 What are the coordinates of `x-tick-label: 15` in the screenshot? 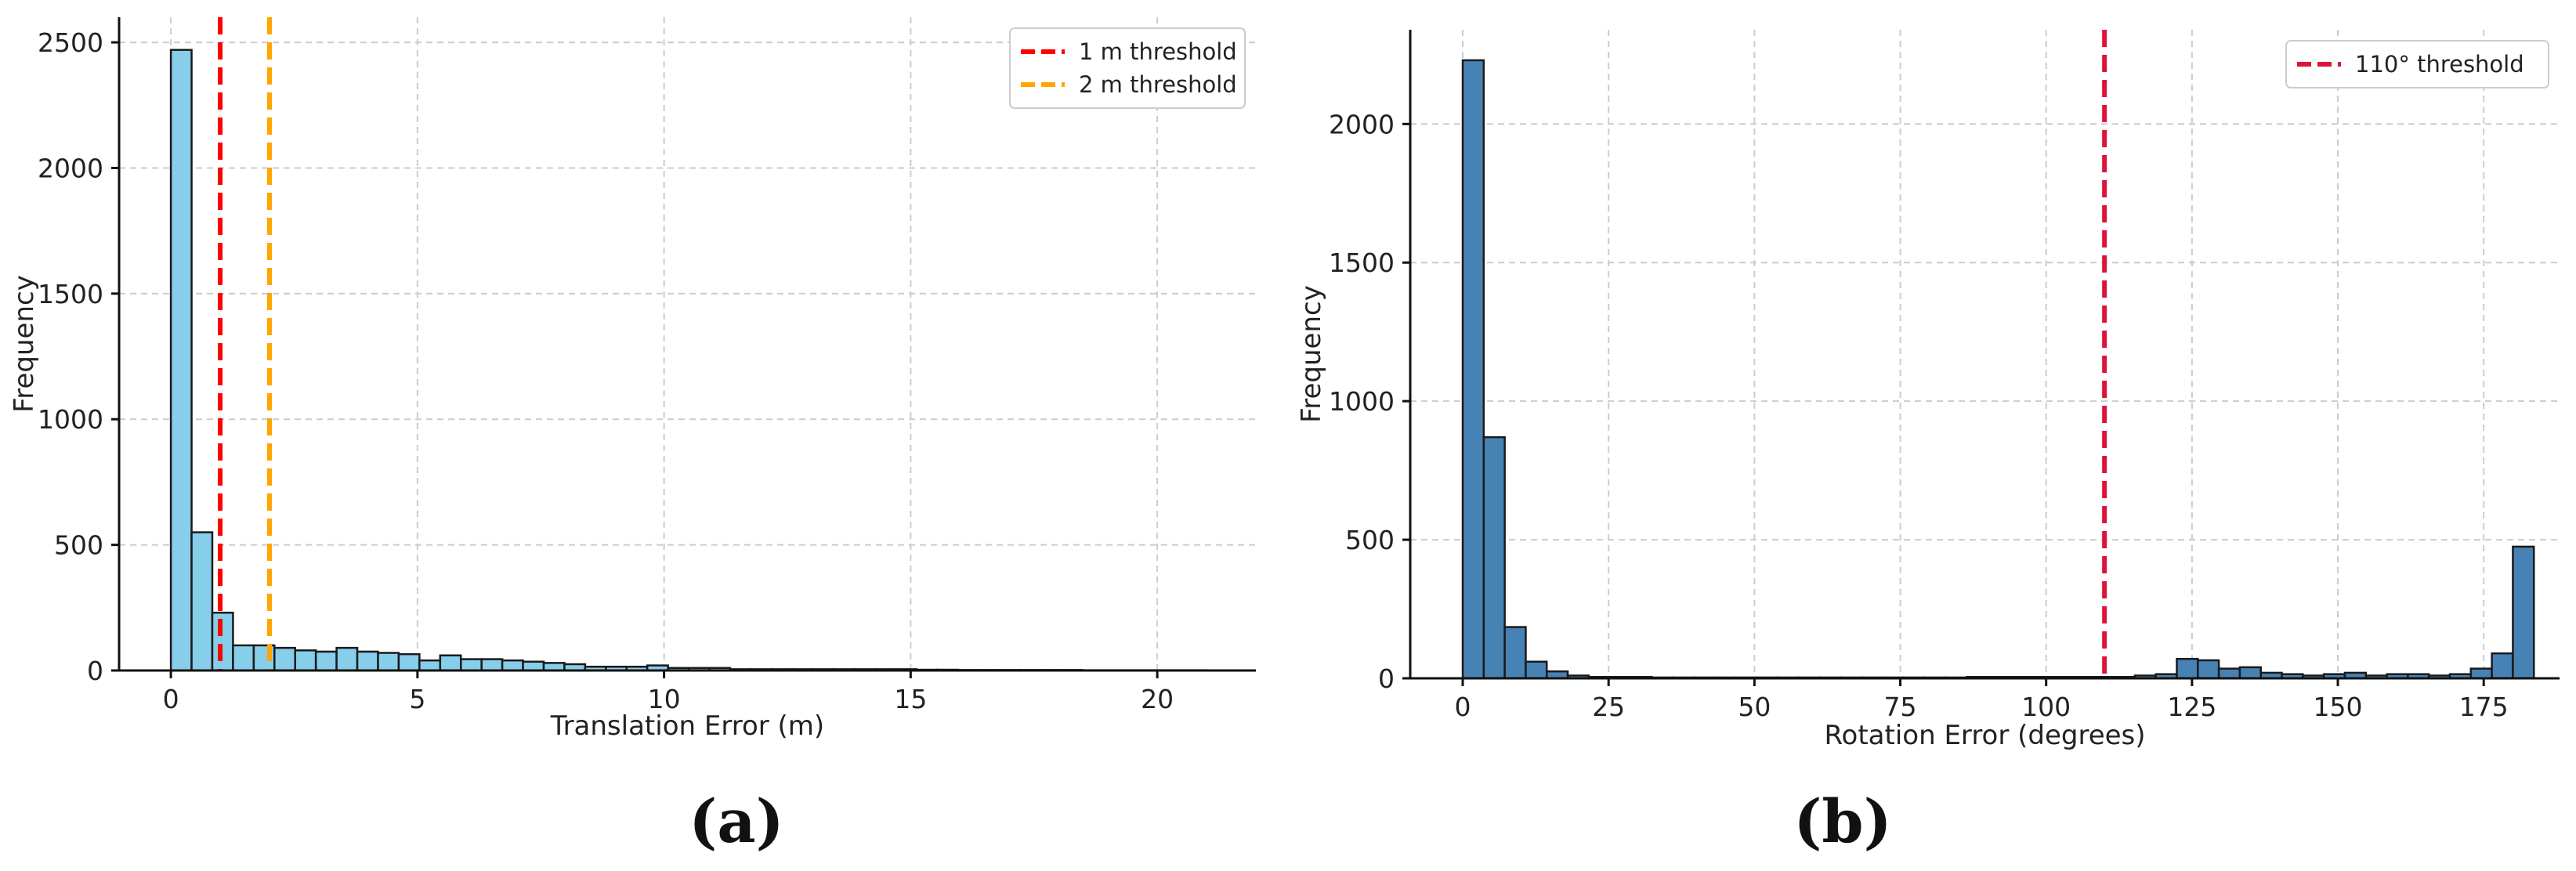 It's located at (911, 699).